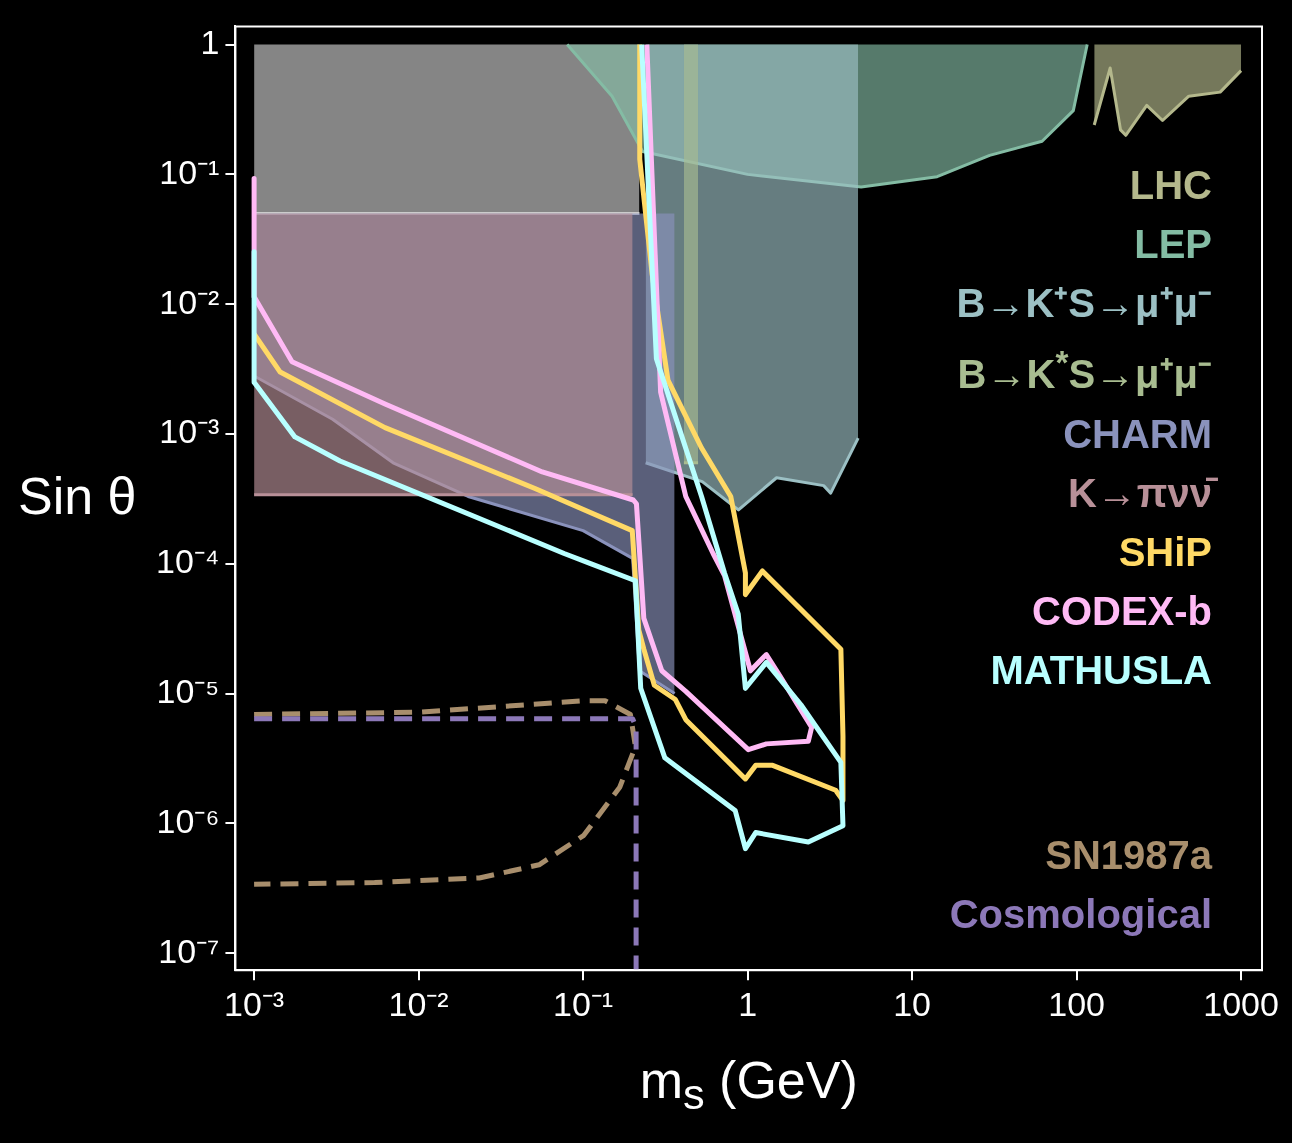  I want to click on x-tick-label: 10, so click(912, 1003).